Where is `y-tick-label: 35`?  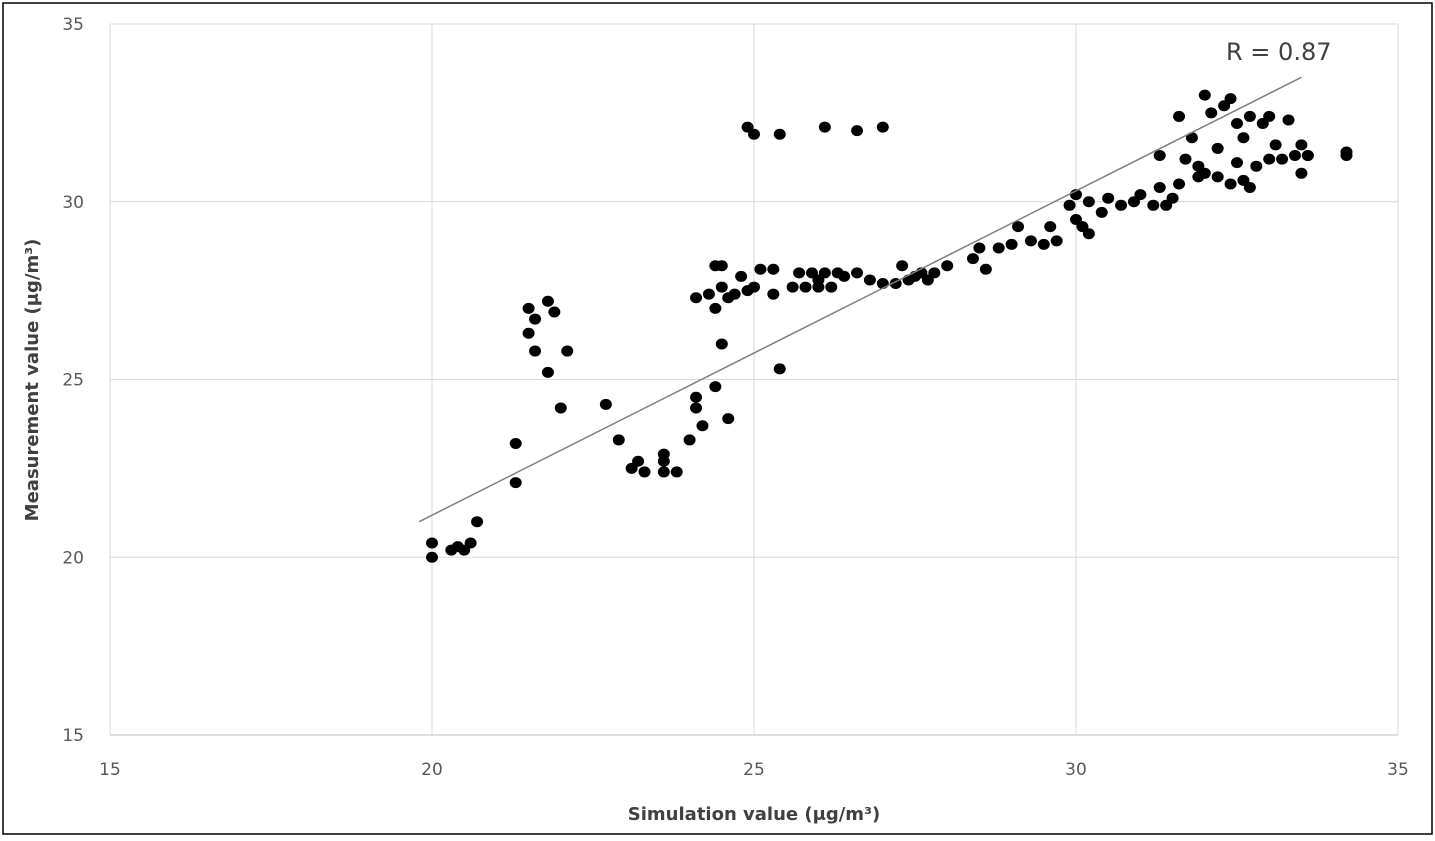 y-tick-label: 35 is located at coordinates (73, 25).